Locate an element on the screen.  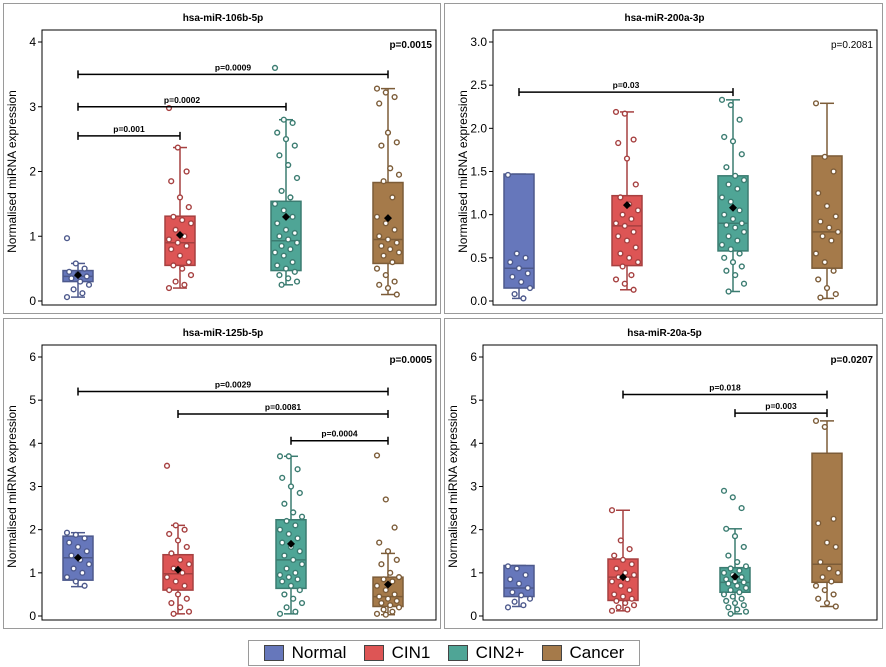
comparison-label: p=0.0029 is located at coordinates (233, 385).